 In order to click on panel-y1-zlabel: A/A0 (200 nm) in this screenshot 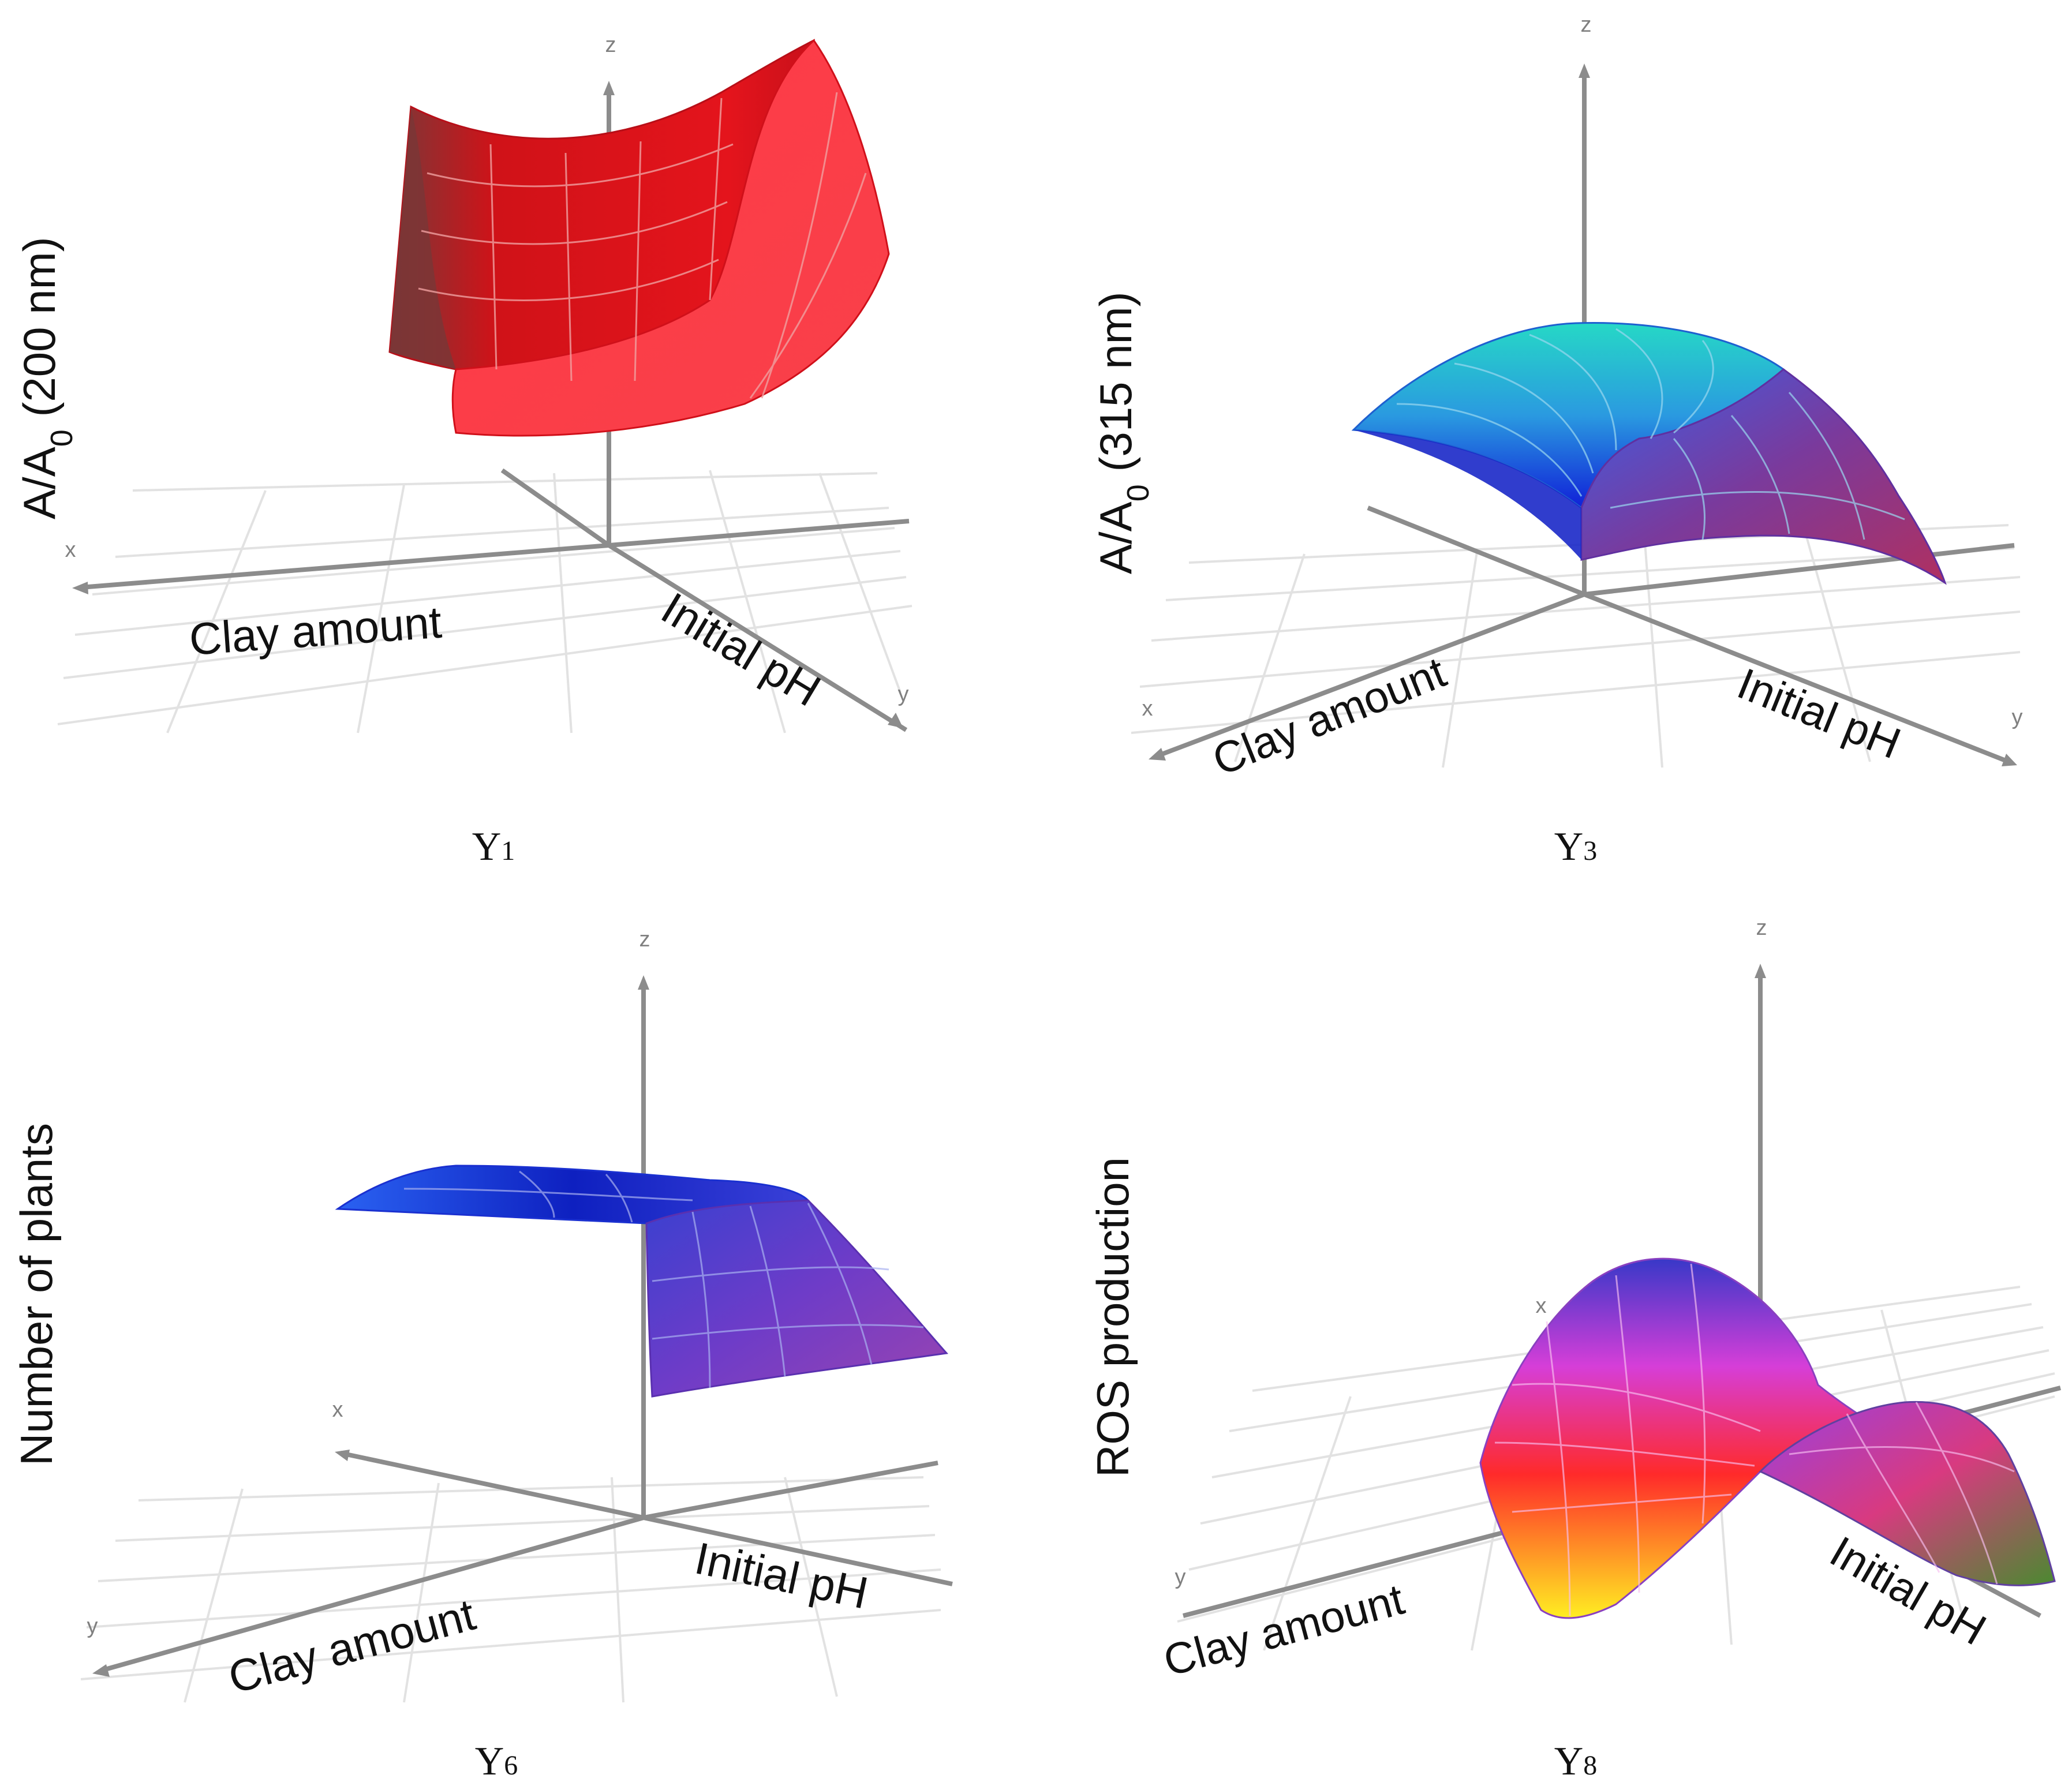, I will do `click(46, 378)`.